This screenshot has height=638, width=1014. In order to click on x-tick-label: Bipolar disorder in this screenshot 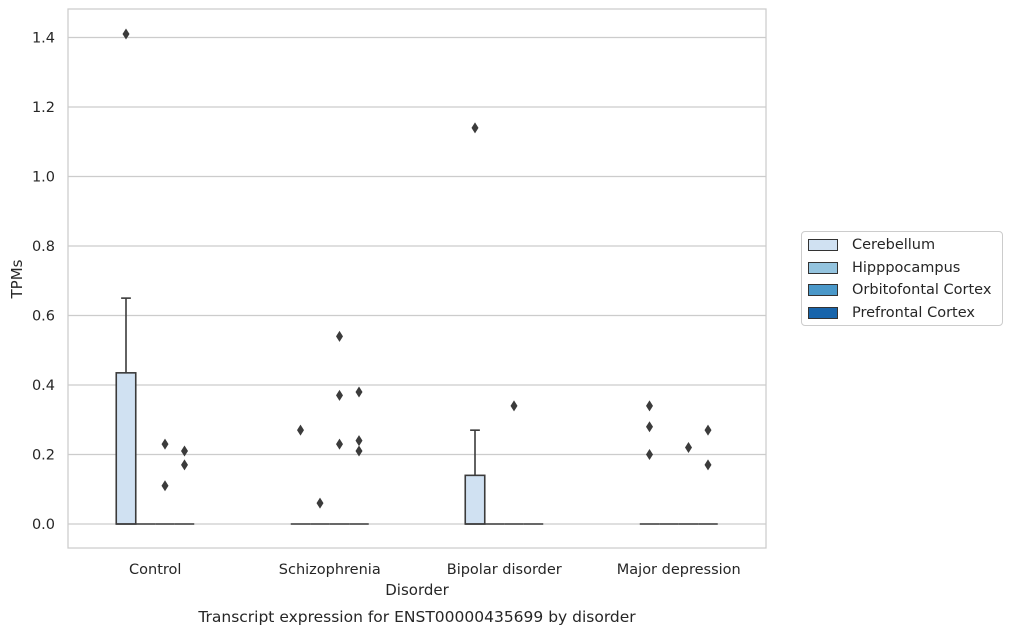, I will do `click(504, 570)`.